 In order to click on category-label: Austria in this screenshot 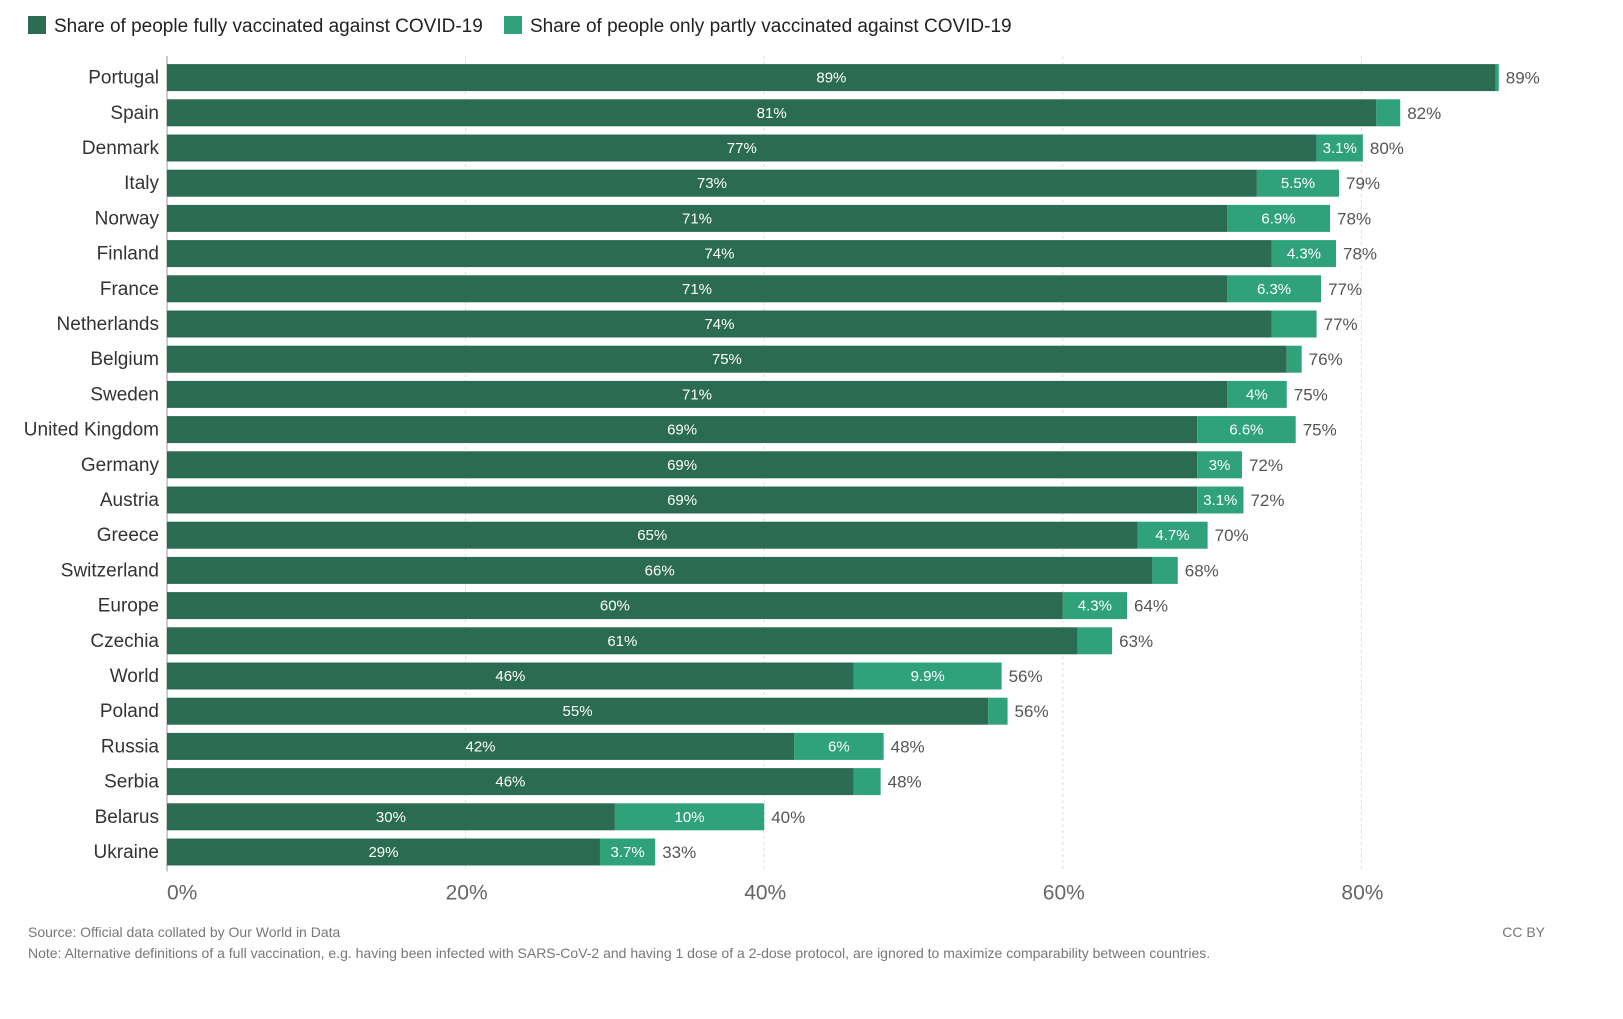, I will do `click(130, 500)`.